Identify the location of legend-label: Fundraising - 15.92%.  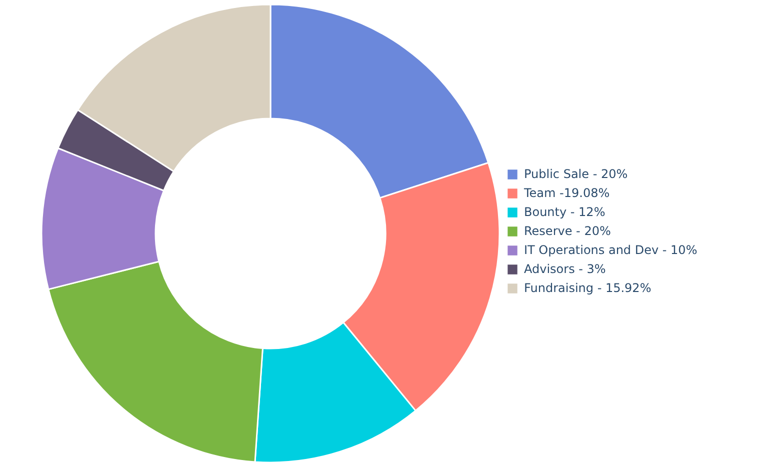
(588, 288).